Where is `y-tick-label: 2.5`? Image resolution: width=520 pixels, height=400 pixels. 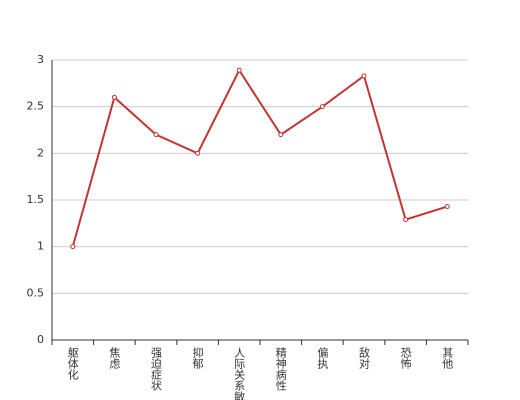
y-tick-label: 2.5 is located at coordinates (36, 106).